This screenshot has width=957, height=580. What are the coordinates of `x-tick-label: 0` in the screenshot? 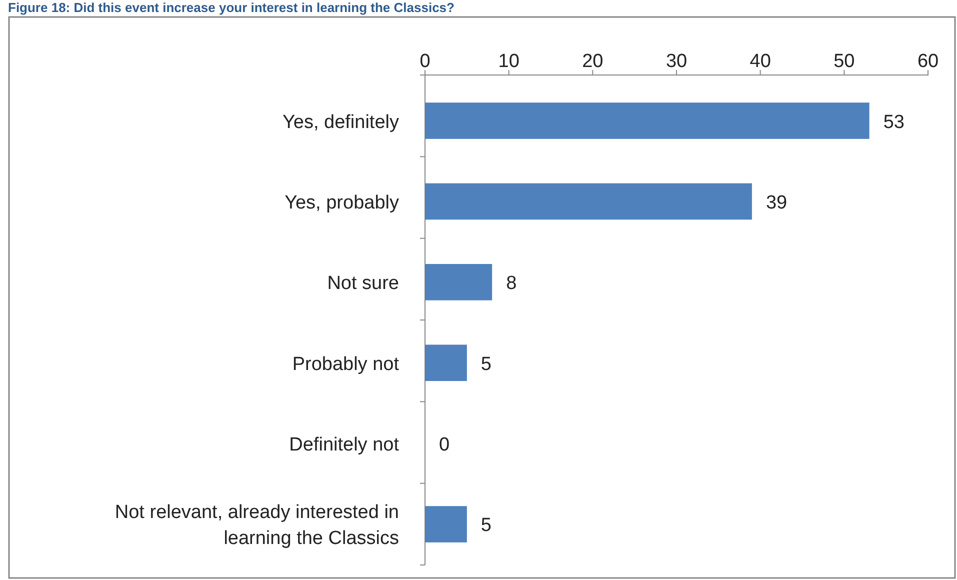 It's located at (425, 61).